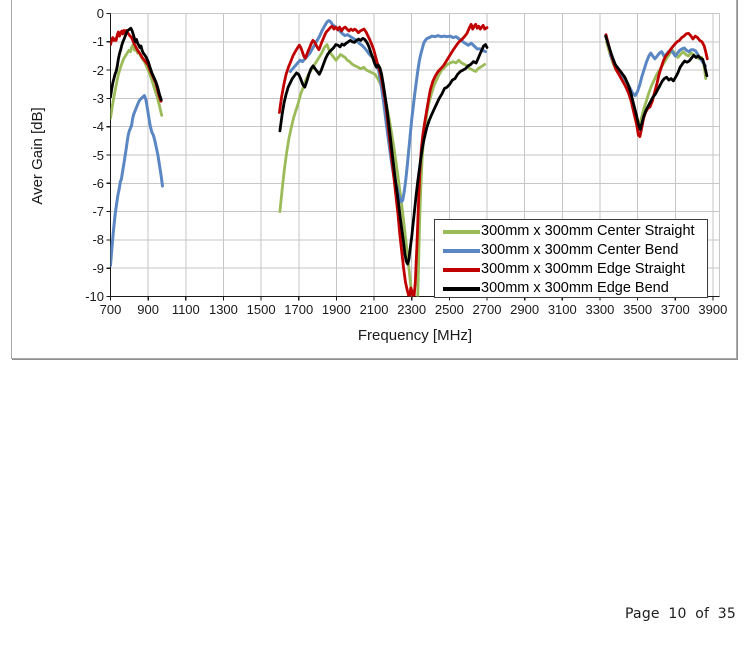 Image resolution: width=750 pixels, height=650 pixels. What do you see at coordinates (461, 231) in the screenshot?
I see `legend-line-swatch-green-icon` at bounding box center [461, 231].